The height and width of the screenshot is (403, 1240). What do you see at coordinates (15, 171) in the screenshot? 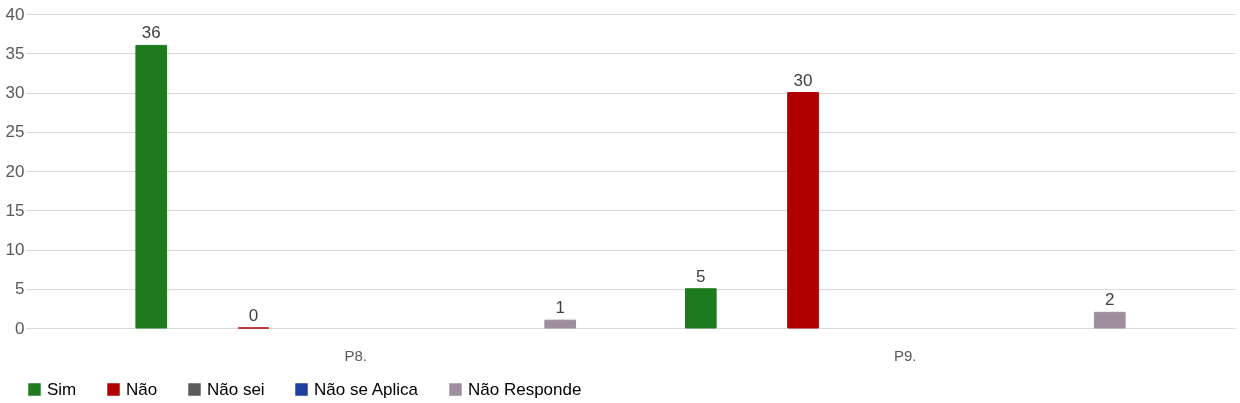
I see `y-tick-label: 20` at bounding box center [15, 171].